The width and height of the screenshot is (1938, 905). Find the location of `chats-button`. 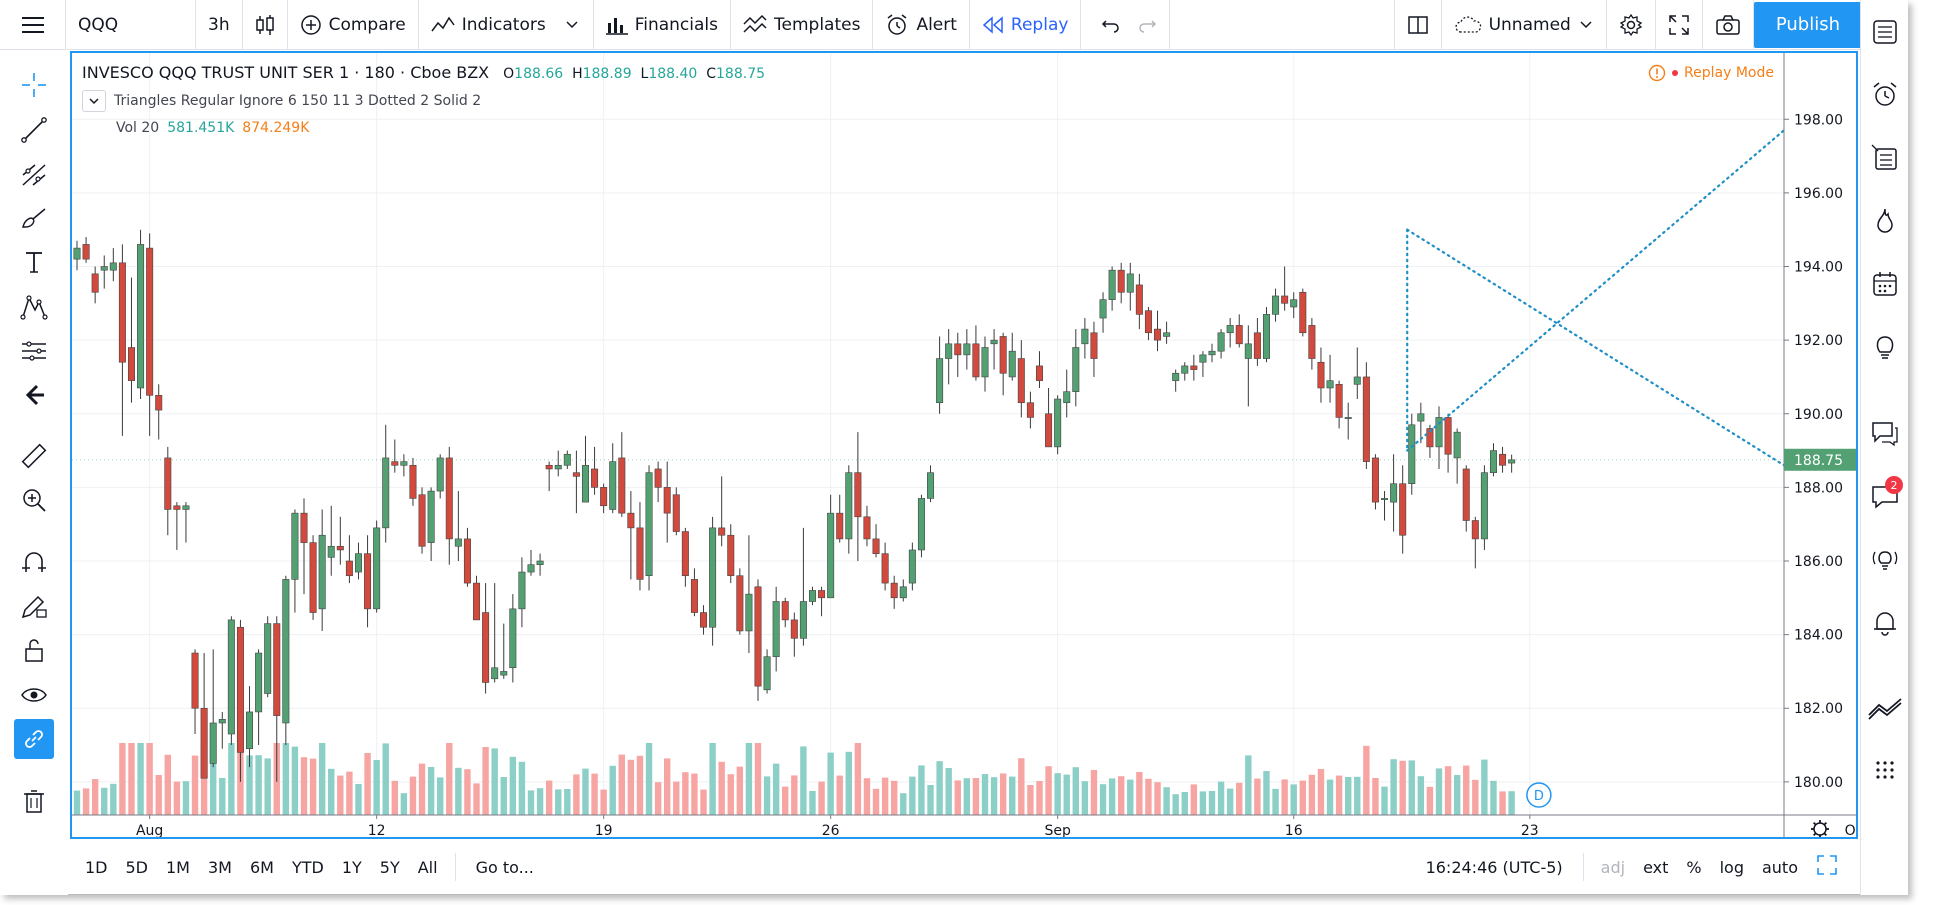

chats-button is located at coordinates (1885, 433).